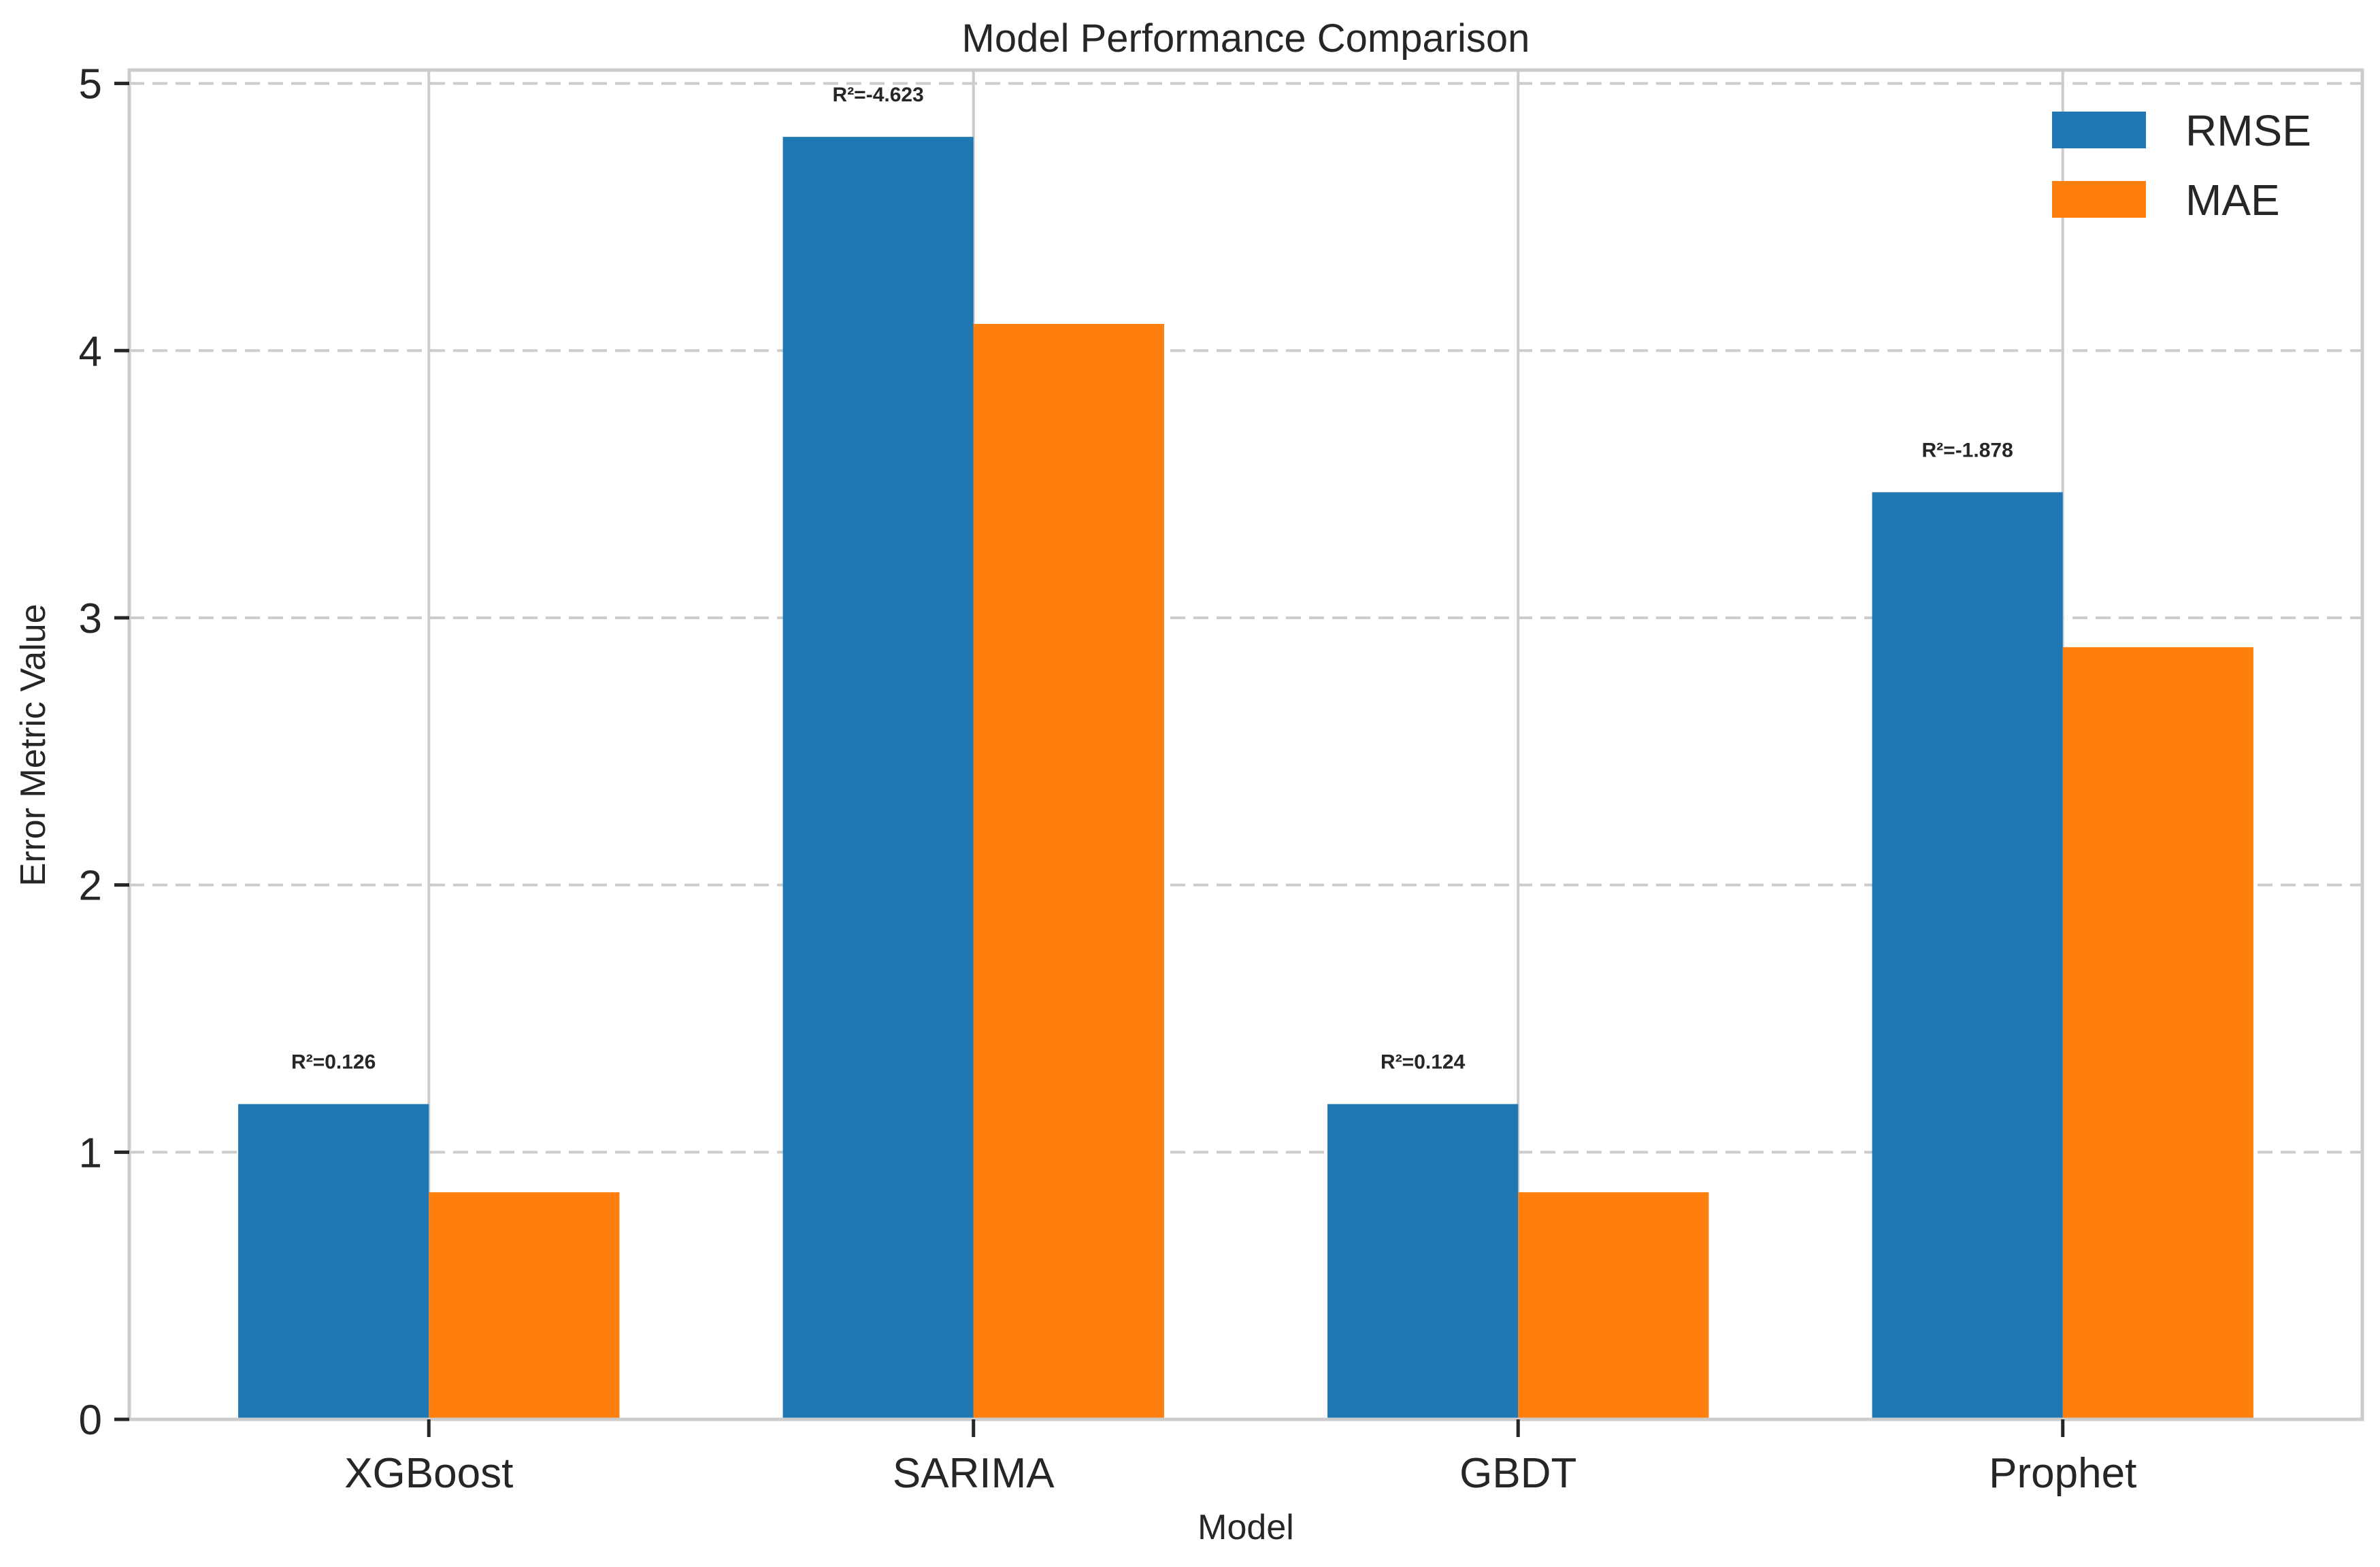 The image size is (2380, 1567). What do you see at coordinates (2099, 199) in the screenshot?
I see `legend-swatch-mae` at bounding box center [2099, 199].